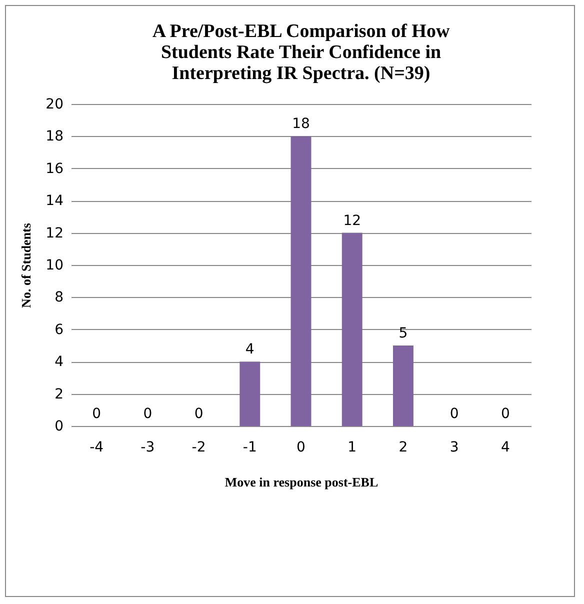  What do you see at coordinates (403, 334) in the screenshot?
I see `data-label: 5` at bounding box center [403, 334].